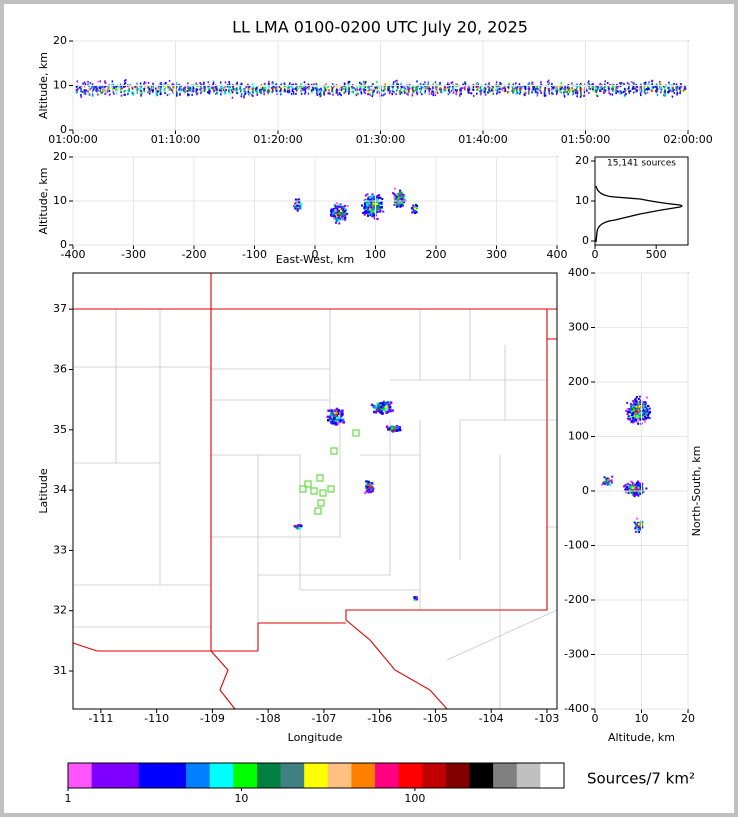  I want to click on x-tick-label: 0, so click(595, 718).